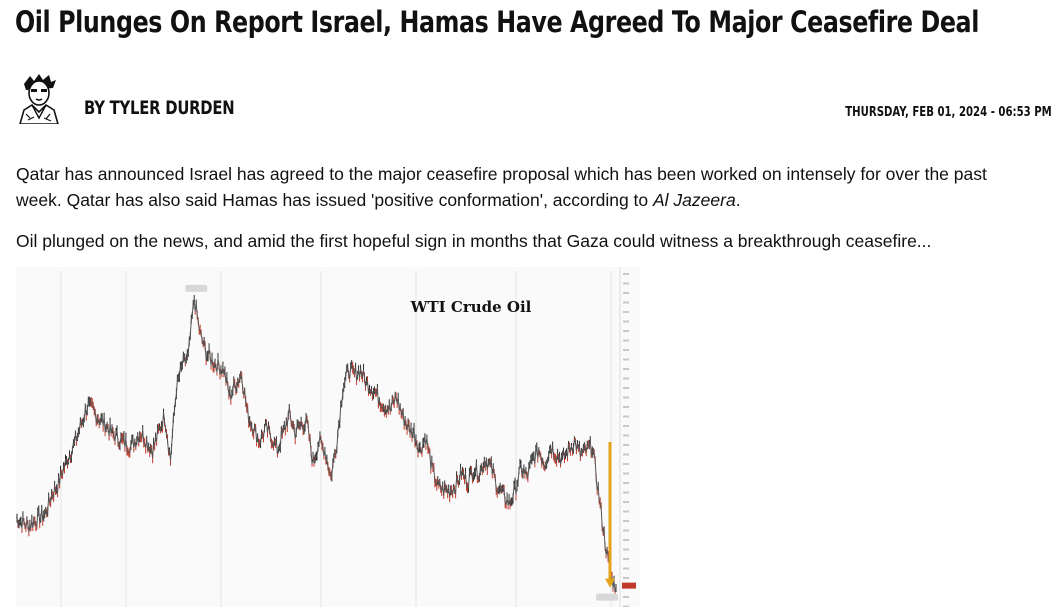 This screenshot has width=1062, height=607. What do you see at coordinates (948, 112) in the screenshot?
I see `publish-date: THURSDAY, FEB 01, 2024 - 06:53 PM` at bounding box center [948, 112].